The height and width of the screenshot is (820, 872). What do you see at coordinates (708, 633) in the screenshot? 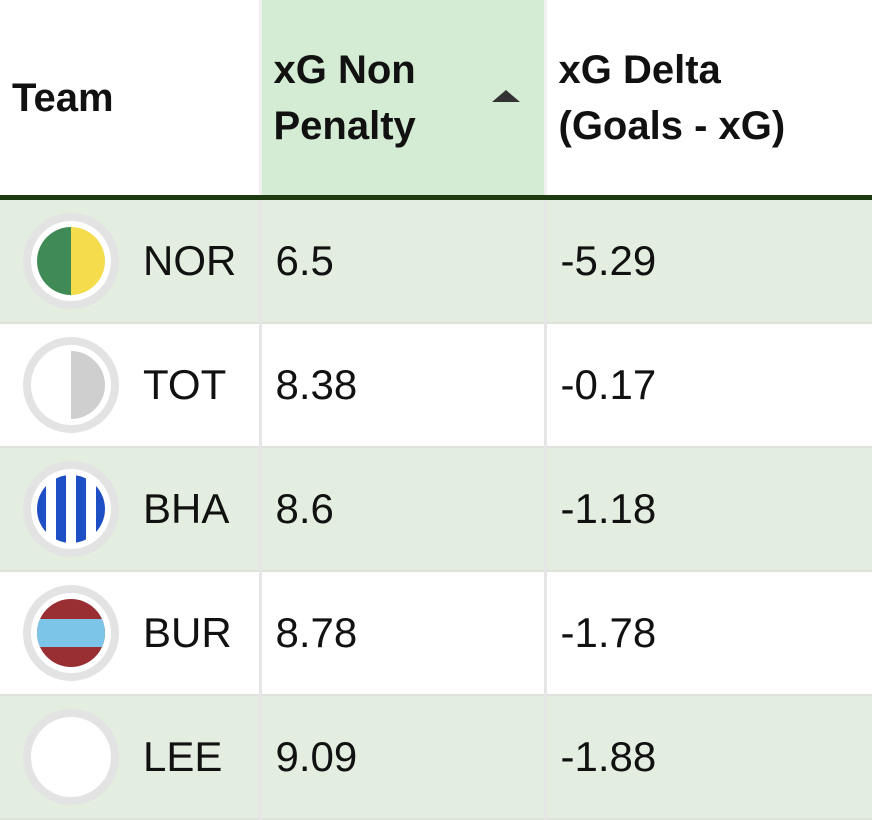
I see `cell: -1.78` at bounding box center [708, 633].